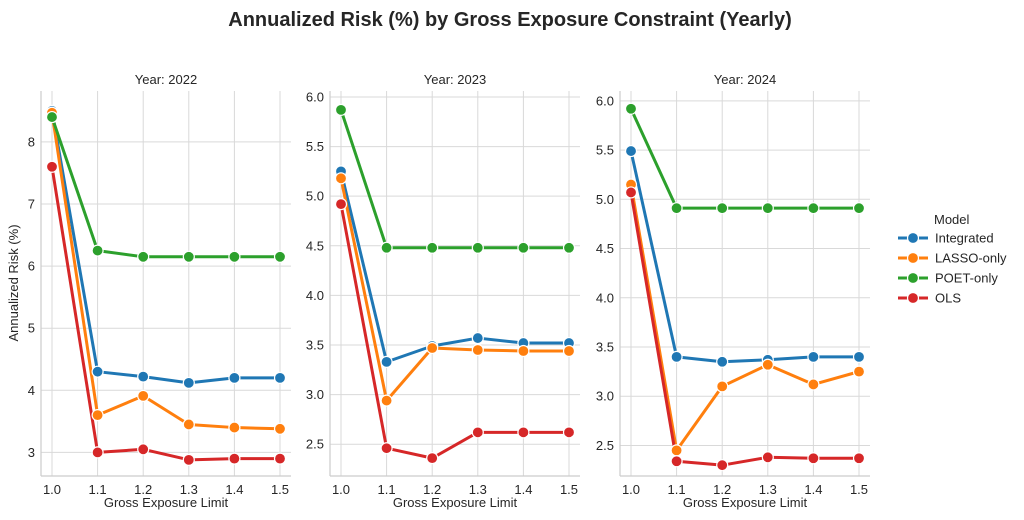 This screenshot has width=1024, height=520. I want to click on y-tick-label: 3.5, so click(605, 347).